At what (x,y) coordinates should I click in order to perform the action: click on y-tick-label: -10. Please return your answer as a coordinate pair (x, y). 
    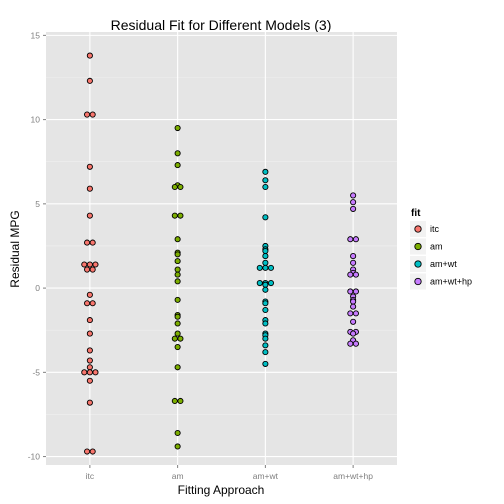
    Looking at the image, I should click on (34, 457).